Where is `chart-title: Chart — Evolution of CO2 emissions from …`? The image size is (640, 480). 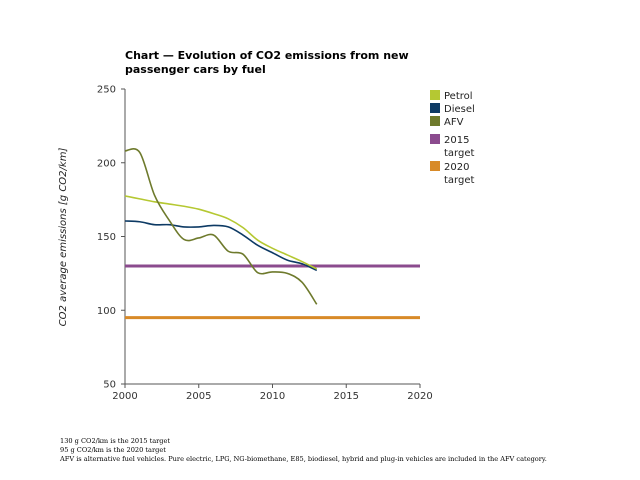
chart-title: Chart — Evolution of CO2 emissions from … is located at coordinates (267, 62).